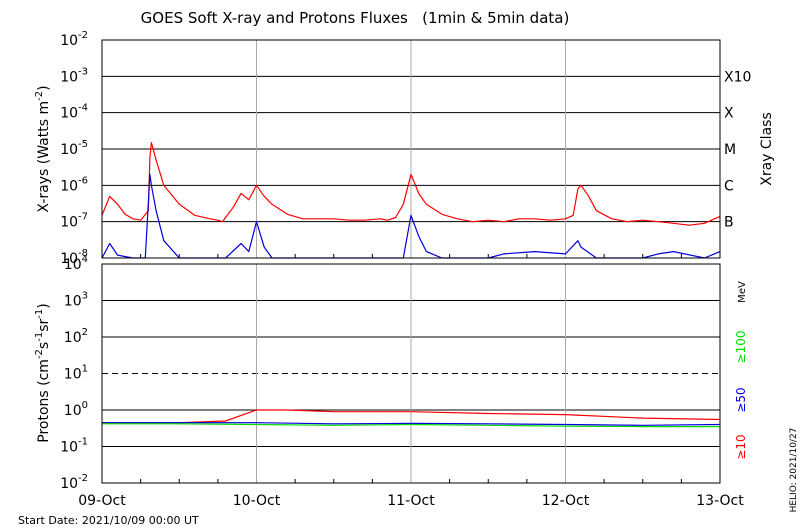  What do you see at coordinates (257, 501) in the screenshot?
I see `x-tick-label: 10-Oct` at bounding box center [257, 501].